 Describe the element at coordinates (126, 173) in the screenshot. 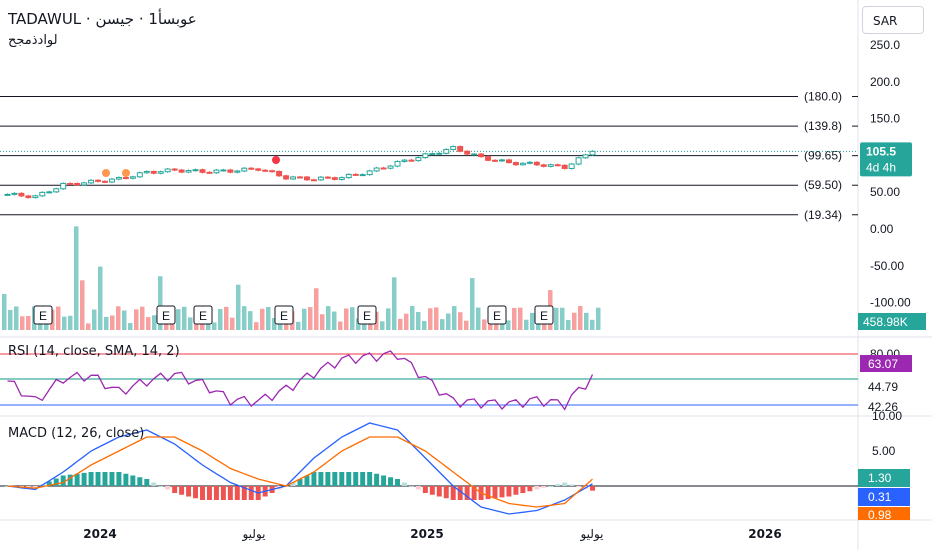

I see `dividend-marker` at that location.